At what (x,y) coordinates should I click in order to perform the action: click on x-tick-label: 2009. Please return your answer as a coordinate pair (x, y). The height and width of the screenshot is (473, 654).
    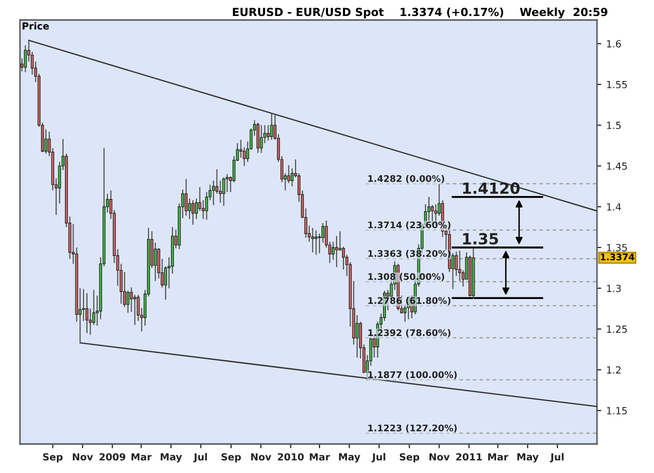
    Looking at the image, I should click on (113, 457).